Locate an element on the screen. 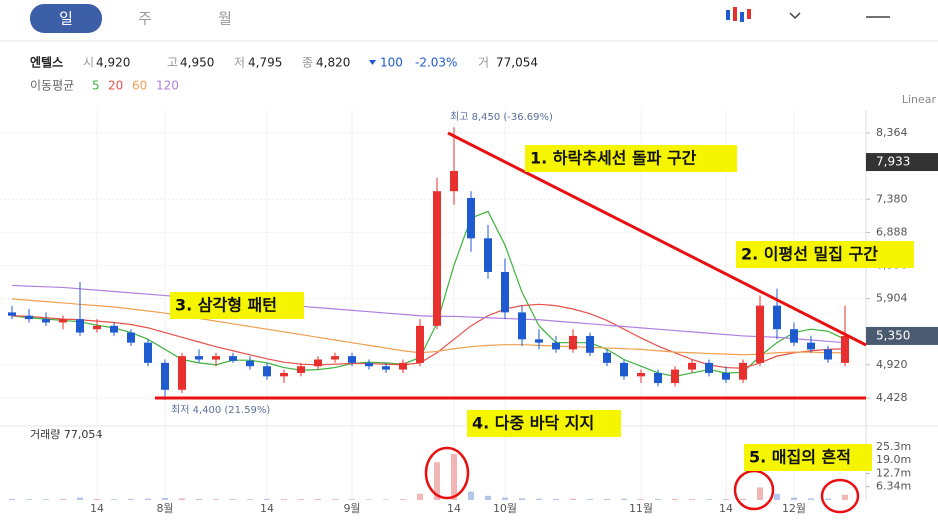  value: 77,054 is located at coordinates (517, 63).